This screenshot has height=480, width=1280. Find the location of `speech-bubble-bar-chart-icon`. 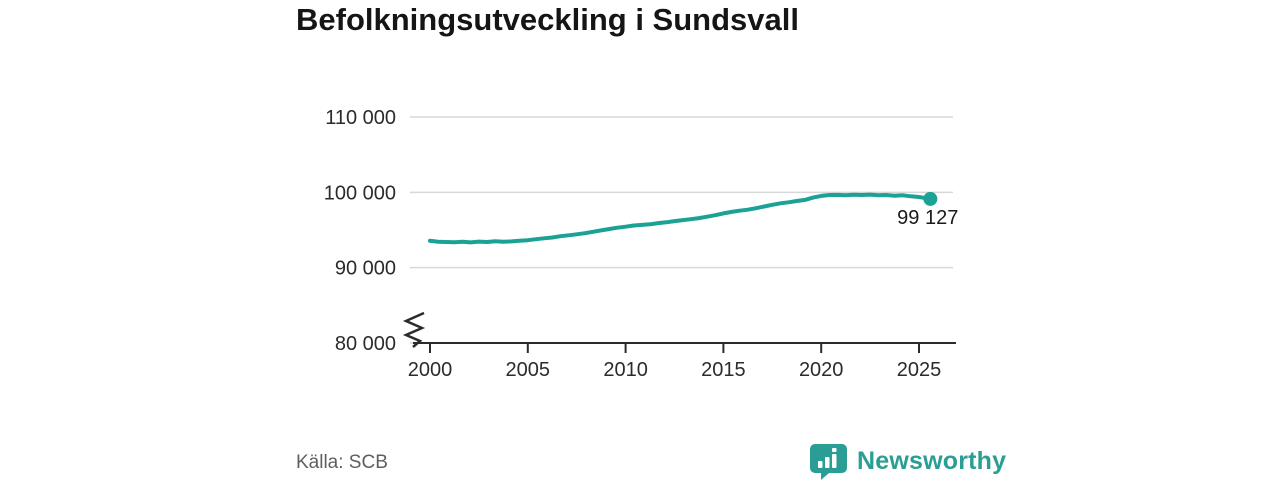

speech-bubble-bar-chart-icon is located at coordinates (828, 462).